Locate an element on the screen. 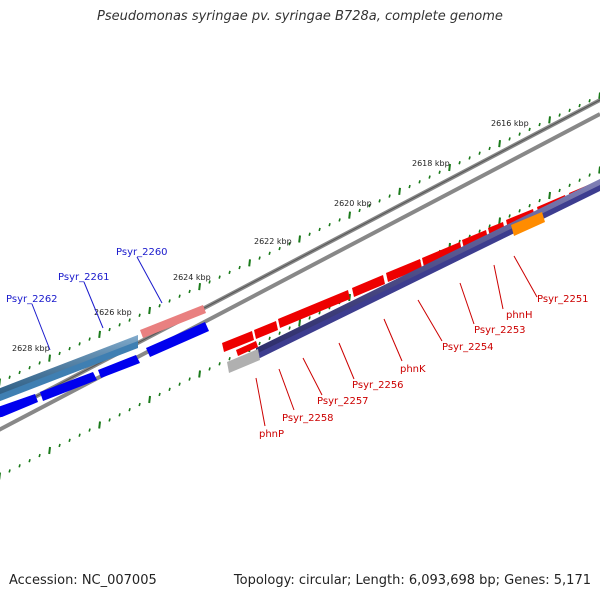 Image resolution: width=600 pixels, height=600 pixels. gene-label-psyr-2251: Psyr_2251 is located at coordinates (563, 299).